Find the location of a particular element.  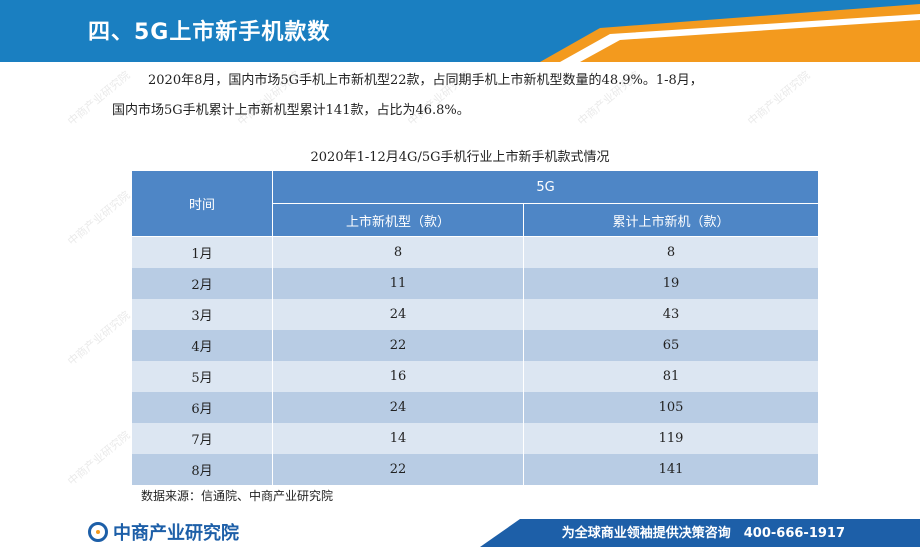

table-row: 5月 16 81 is located at coordinates (475, 376).